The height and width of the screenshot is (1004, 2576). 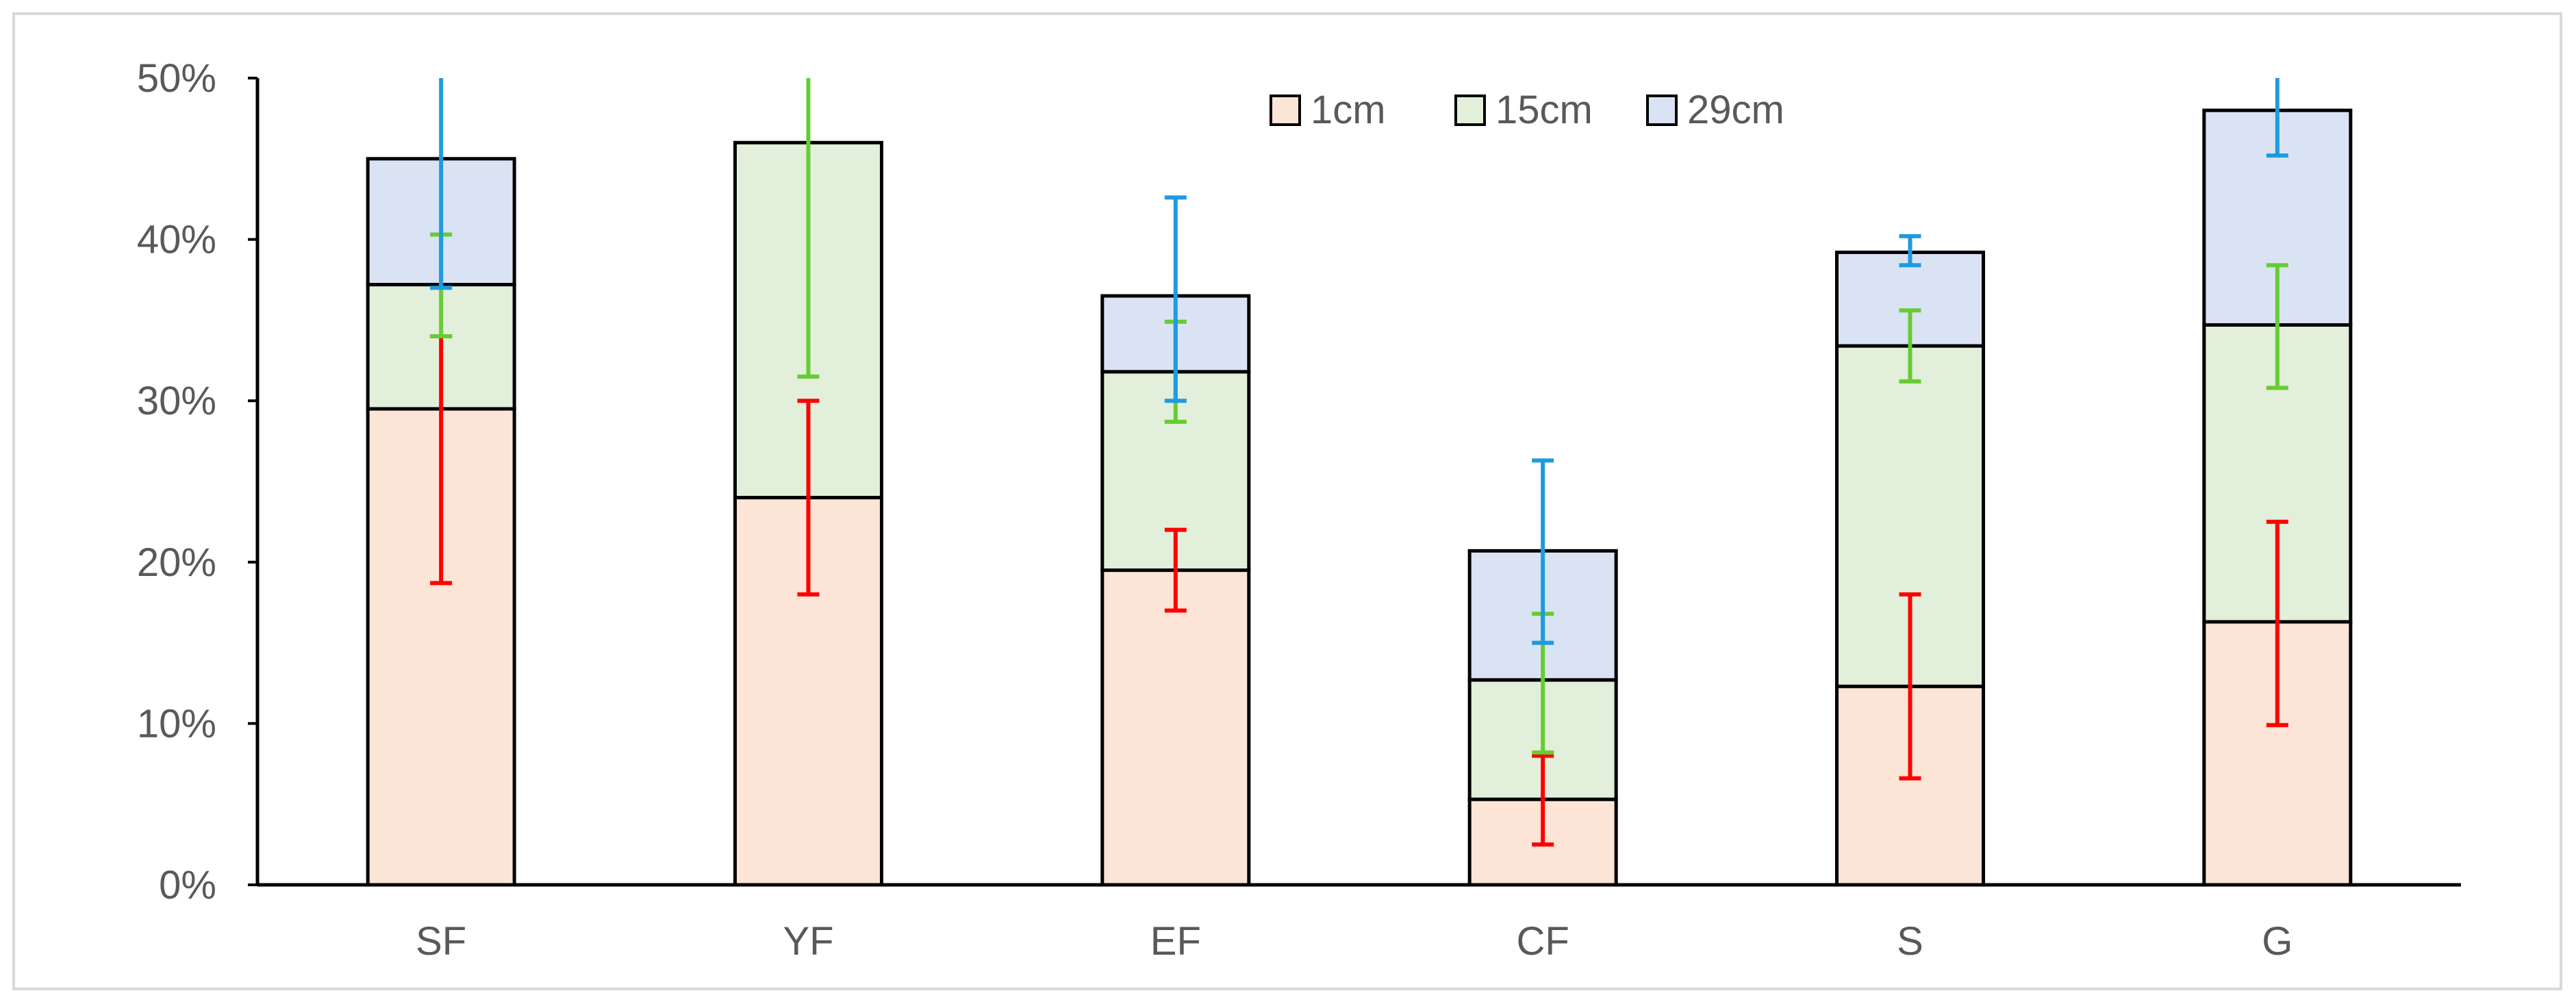 What do you see at coordinates (176, 723) in the screenshot?
I see `y-tick-label: 10%` at bounding box center [176, 723].